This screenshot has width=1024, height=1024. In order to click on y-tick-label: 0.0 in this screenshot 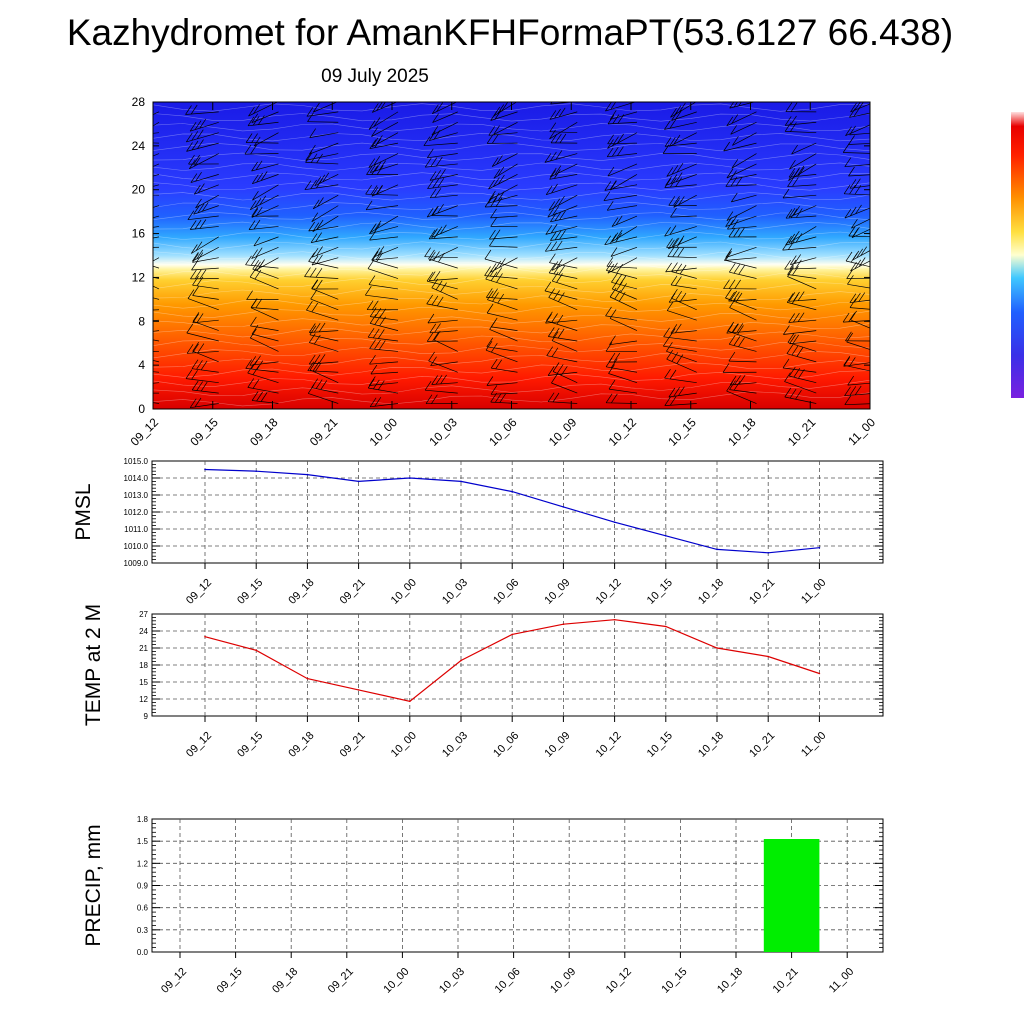, I will do `click(143, 952)`.